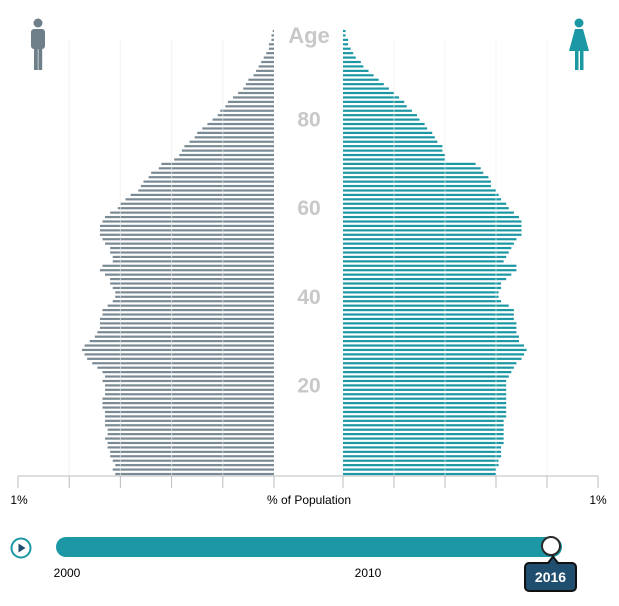 Image resolution: width=619 pixels, height=606 pixels. What do you see at coordinates (21, 548) in the screenshot?
I see `play-button` at bounding box center [21, 548].